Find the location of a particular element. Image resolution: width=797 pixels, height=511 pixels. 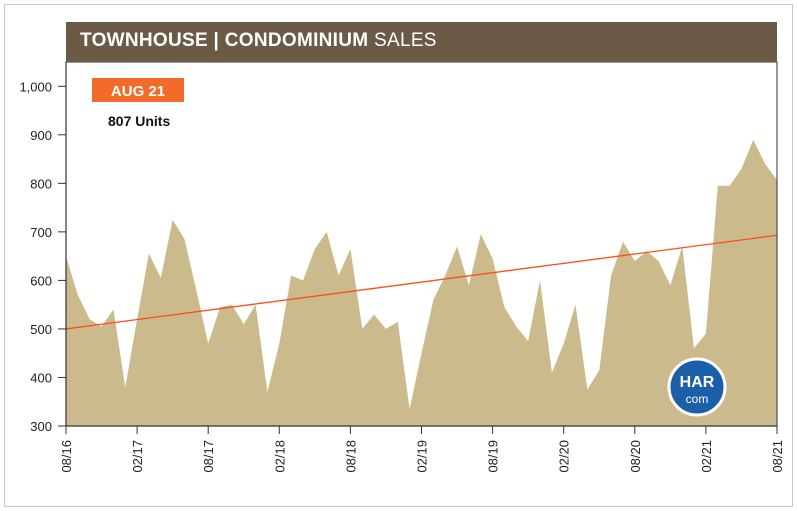

chart-title-bold: TOWNHOUSE | CONDOMINIUM is located at coordinates (224, 40).